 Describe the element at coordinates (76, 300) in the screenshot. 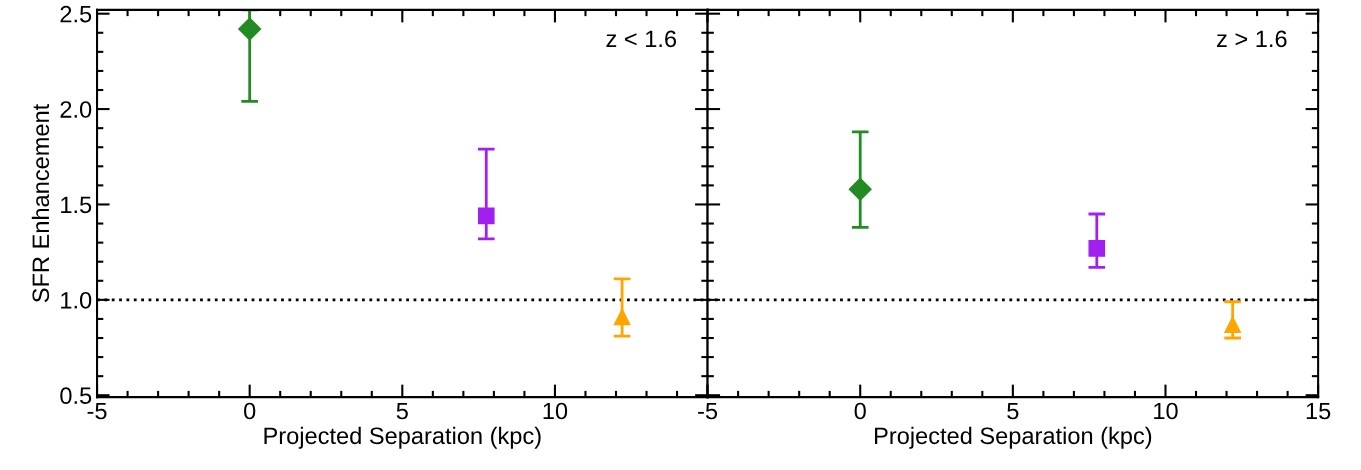

I see `y-tick-label: 1.0` at that location.